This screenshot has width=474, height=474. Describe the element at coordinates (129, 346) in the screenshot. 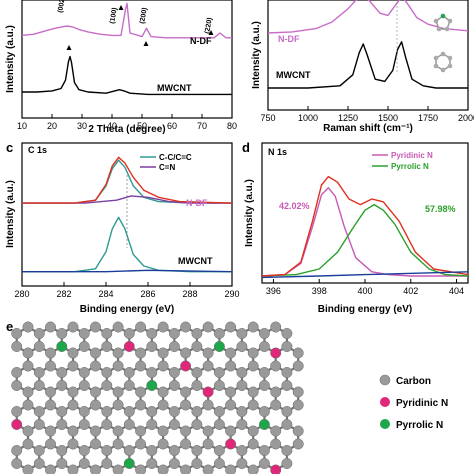

I see `pyridinic-n-atom` at that location.